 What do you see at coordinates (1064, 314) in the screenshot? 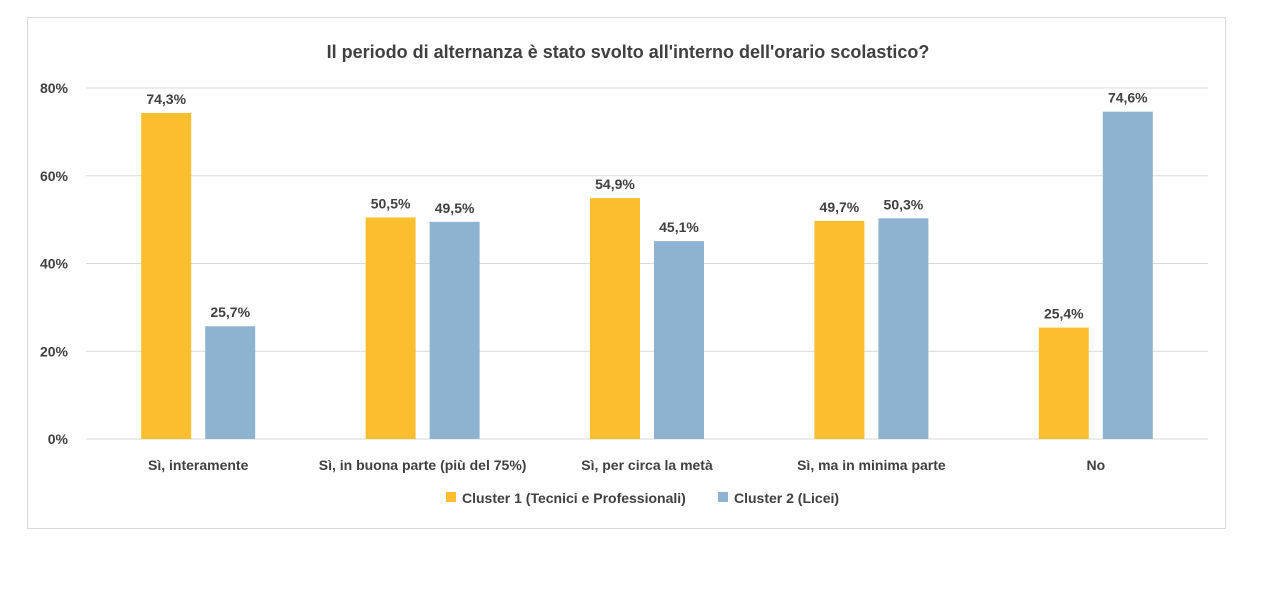
I see `data-label: 25,4%` at bounding box center [1064, 314].